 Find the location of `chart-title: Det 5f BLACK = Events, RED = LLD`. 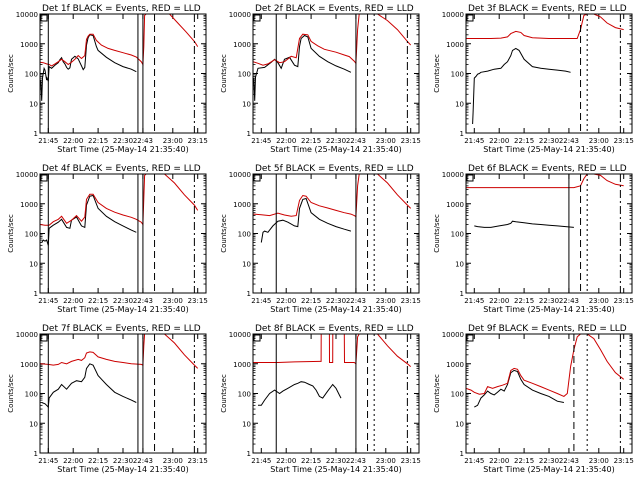

chart-title: Det 5f BLACK = Events, RED = LLD is located at coordinates (334, 169).